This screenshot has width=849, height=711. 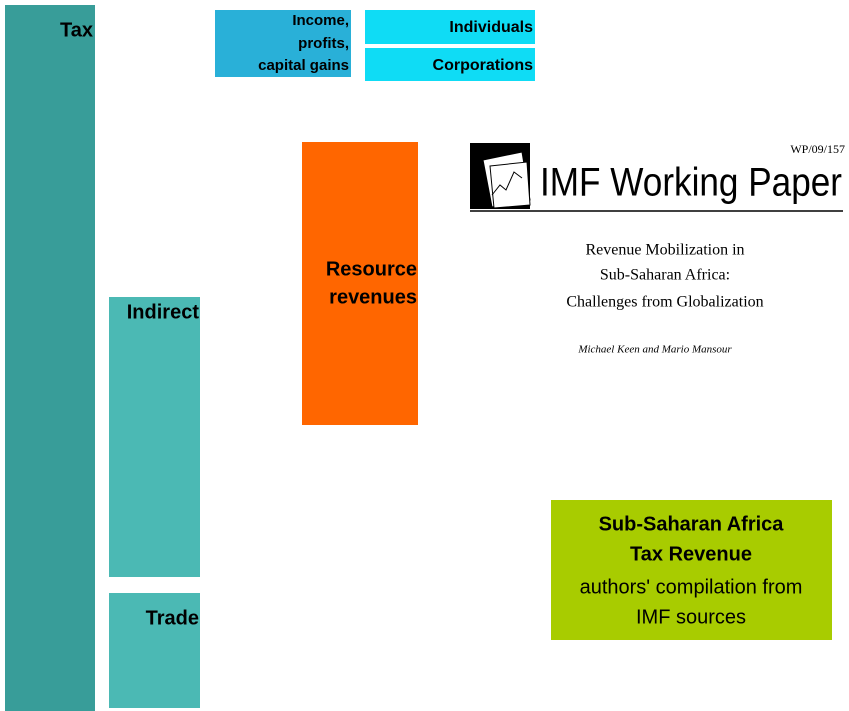 I want to click on caption-box, so click(x=691, y=570).